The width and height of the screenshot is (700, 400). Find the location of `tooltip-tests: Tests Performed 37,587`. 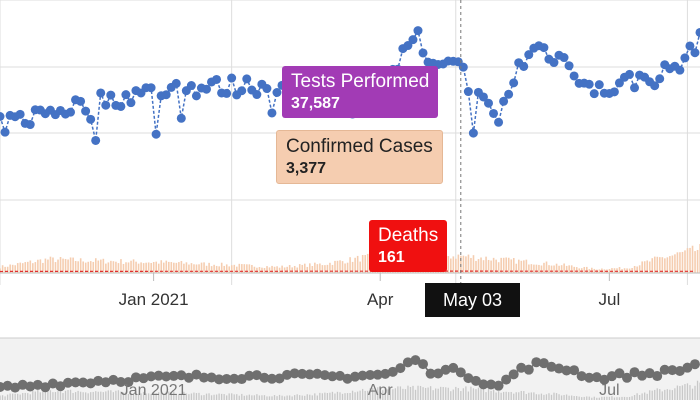

tooltip-tests: Tests Performed 37,587 is located at coordinates (360, 92).